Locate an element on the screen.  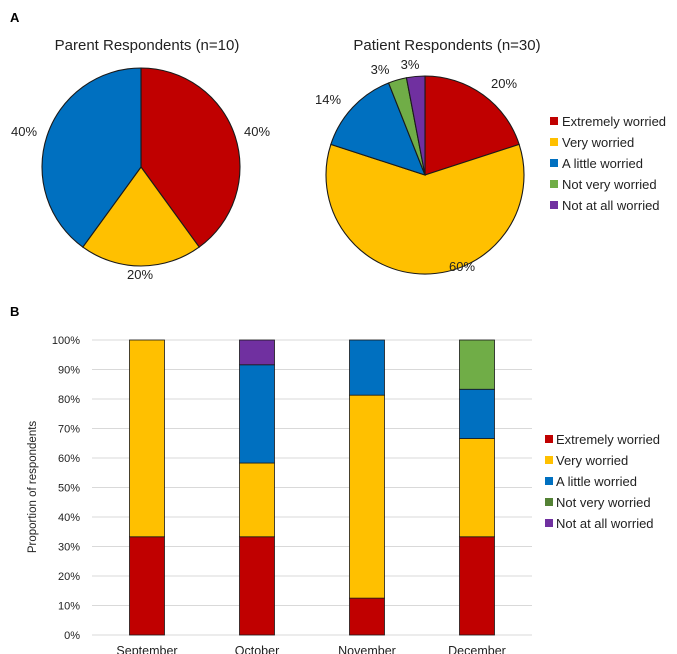
patient-pie: 20% 60% 14% 3% 3% is located at coordinates (420, 166).